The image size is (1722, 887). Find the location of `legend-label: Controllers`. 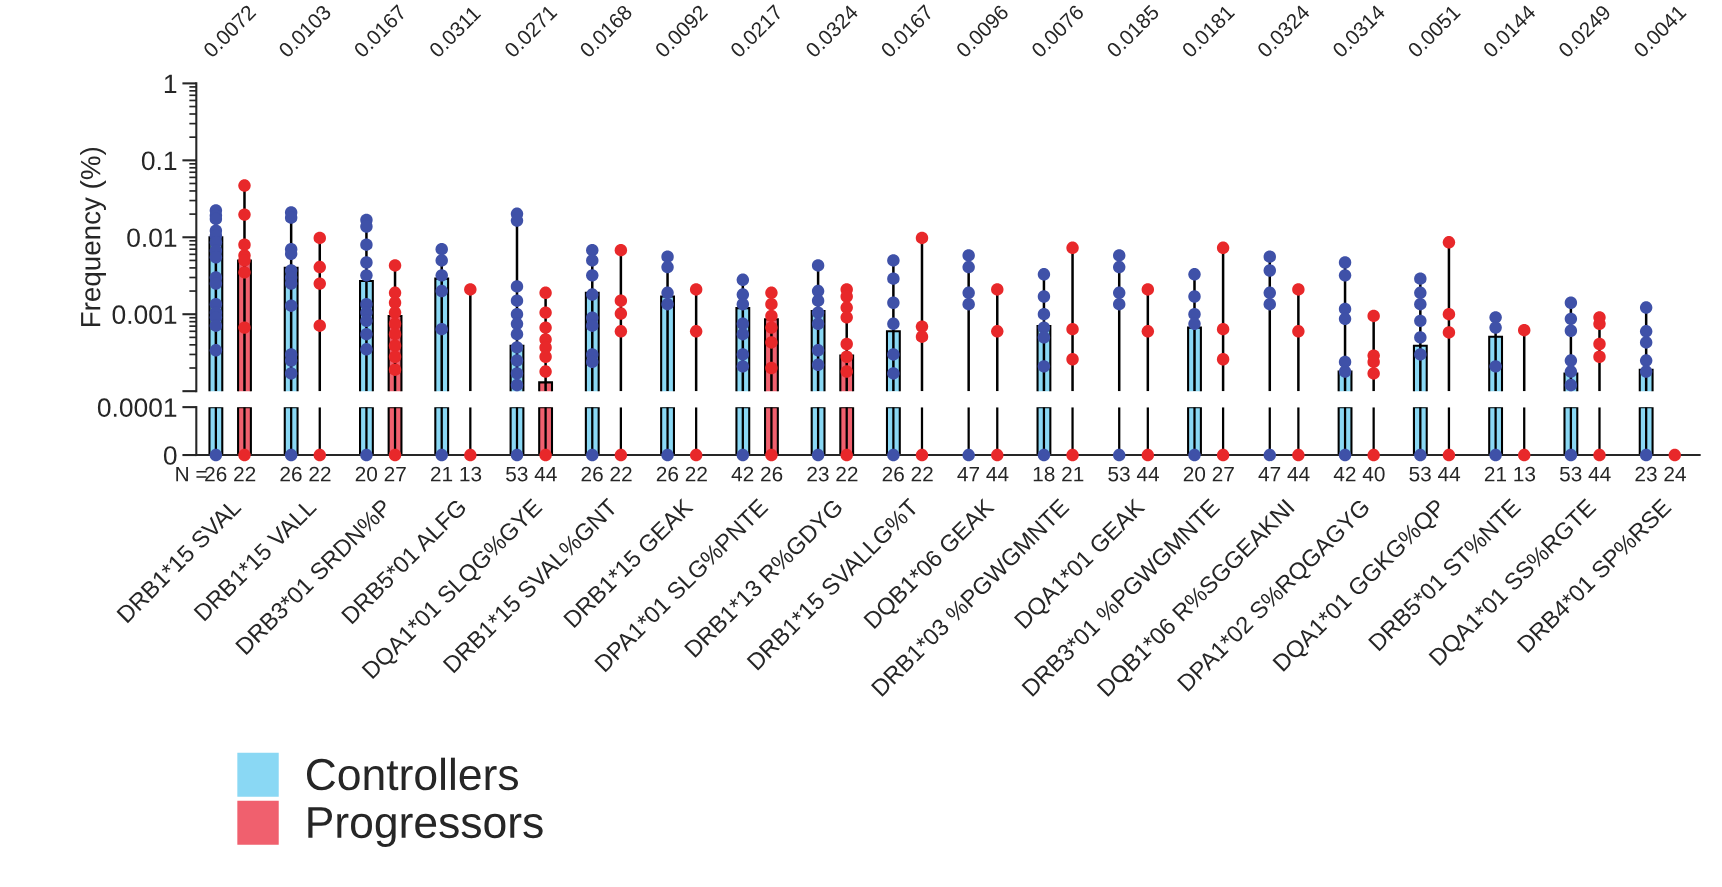

legend-label: Controllers is located at coordinates (412, 774).